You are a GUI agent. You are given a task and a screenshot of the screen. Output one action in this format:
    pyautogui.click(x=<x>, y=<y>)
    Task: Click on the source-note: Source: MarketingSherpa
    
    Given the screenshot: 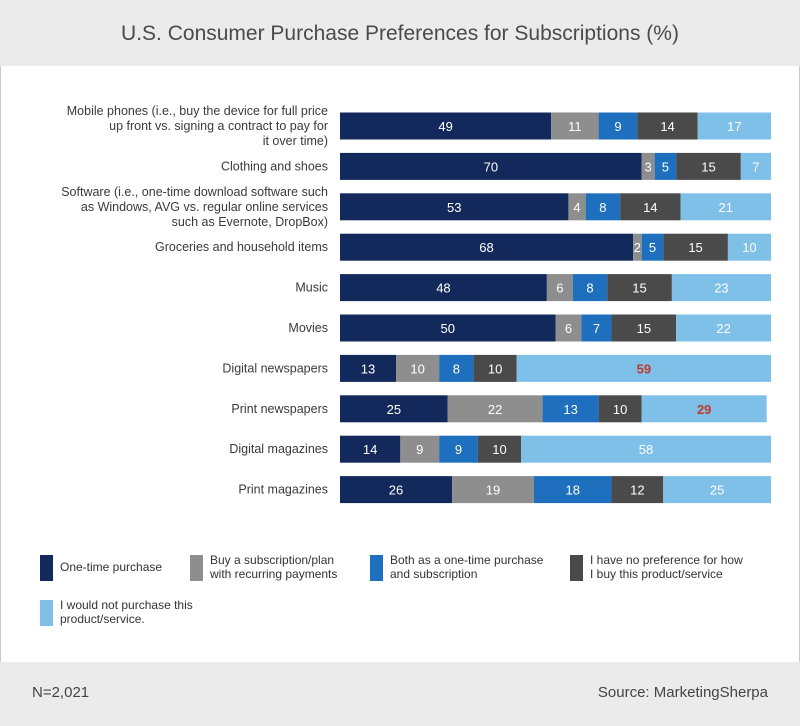 What is the action you would take?
    pyautogui.click(x=682, y=692)
    